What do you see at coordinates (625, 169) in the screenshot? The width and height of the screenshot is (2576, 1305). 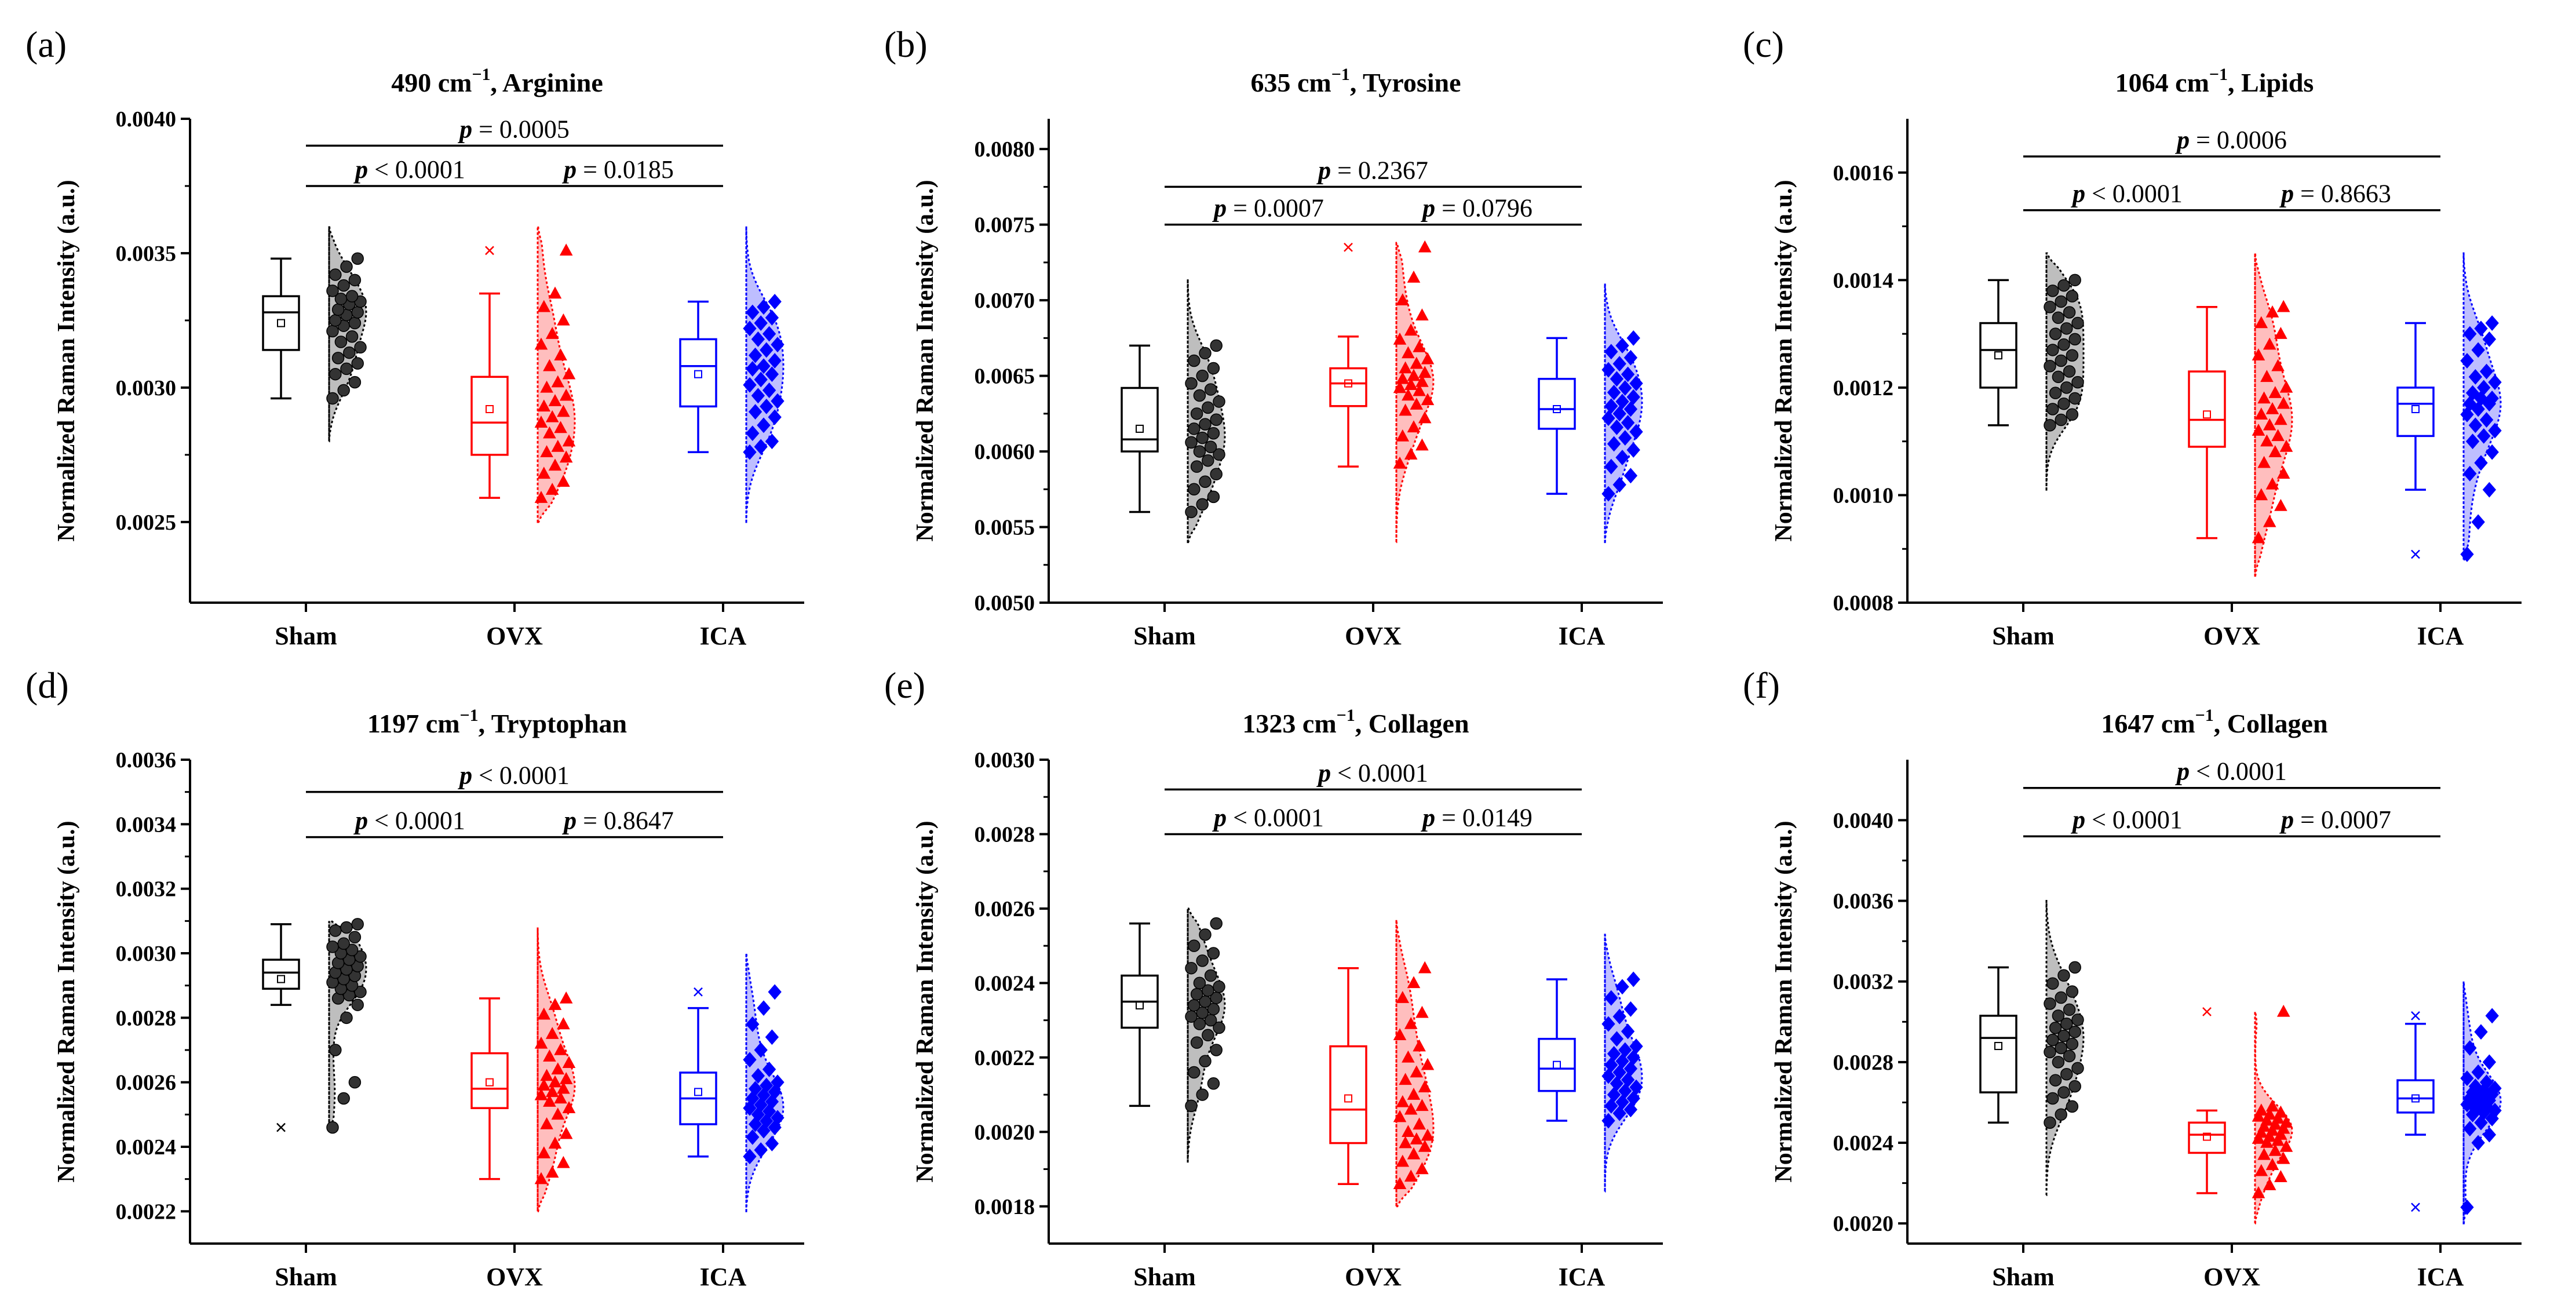 I see `p-value-text: = 0.0185` at bounding box center [625, 169].